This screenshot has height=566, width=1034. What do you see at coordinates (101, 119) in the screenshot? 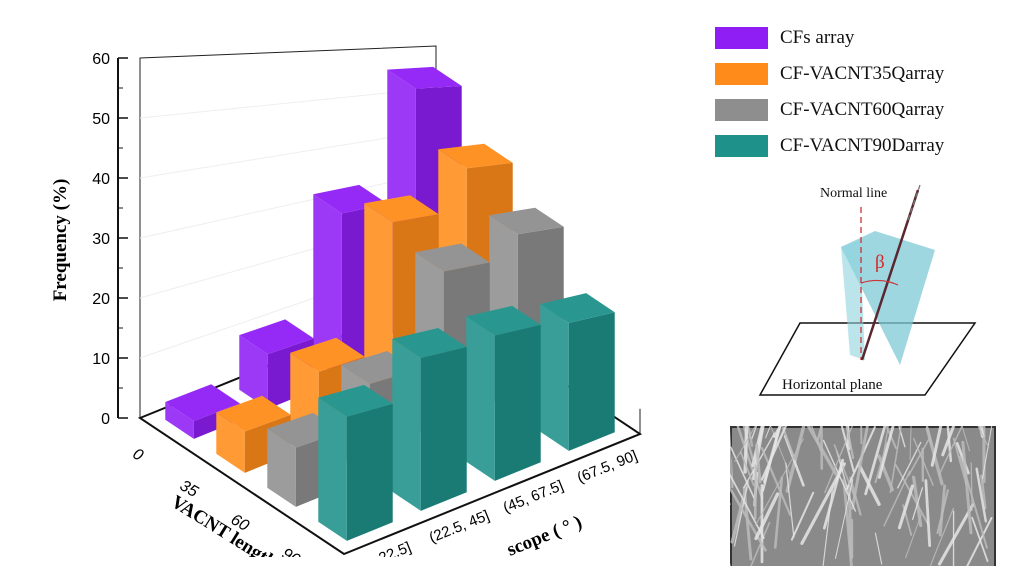
I see `y-tick-label: 50` at bounding box center [101, 119].